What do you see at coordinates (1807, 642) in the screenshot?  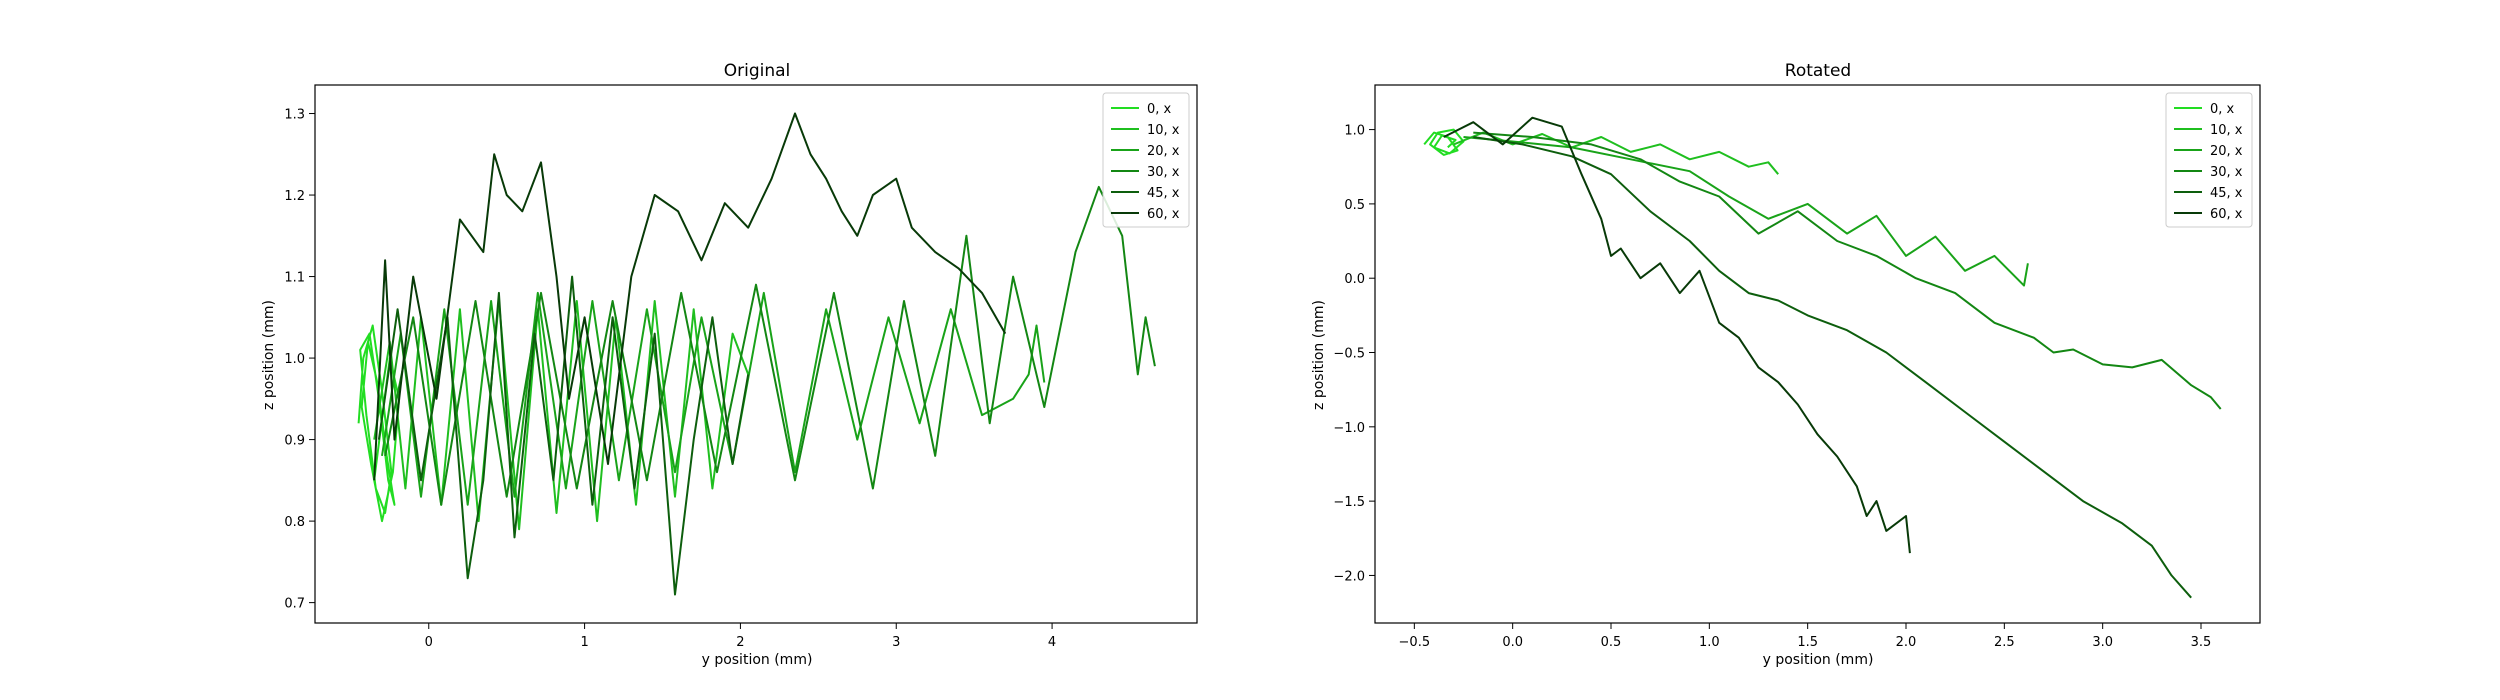 I see `x-tick-label: 1.5` at bounding box center [1807, 642].